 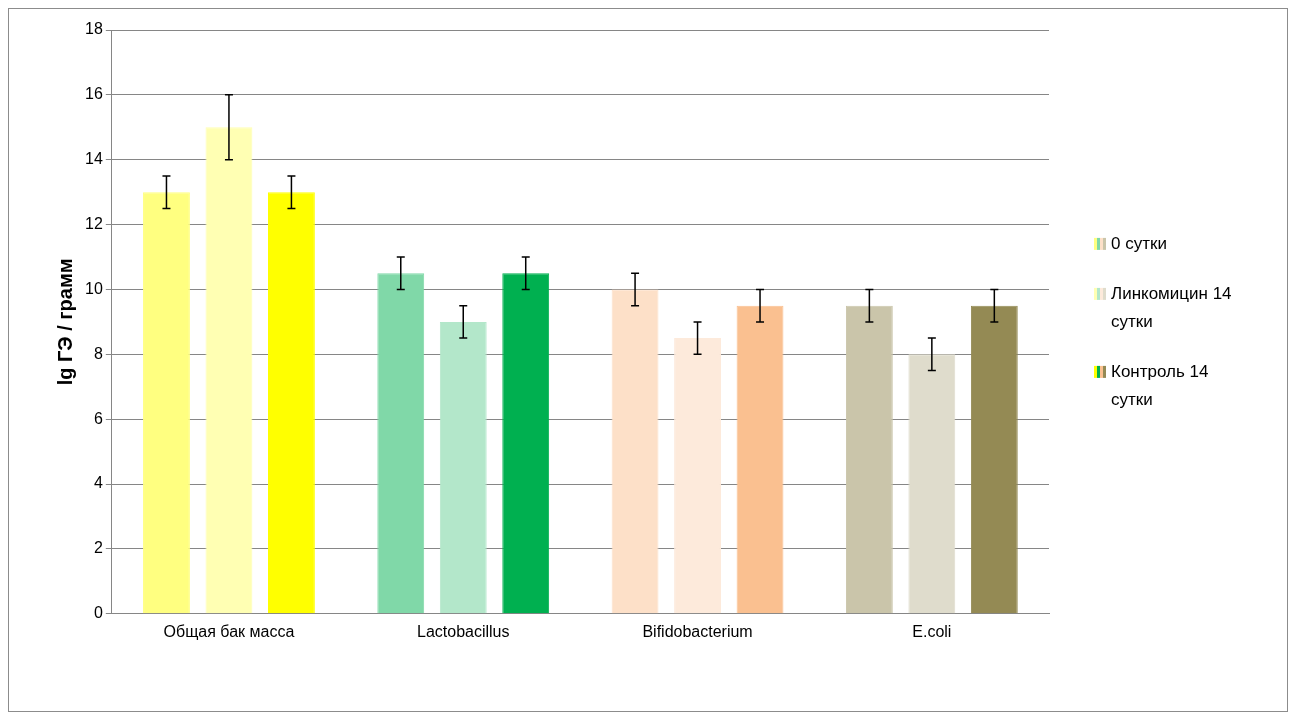 I want to click on y-tick-label: 2, so click(x=98, y=548).